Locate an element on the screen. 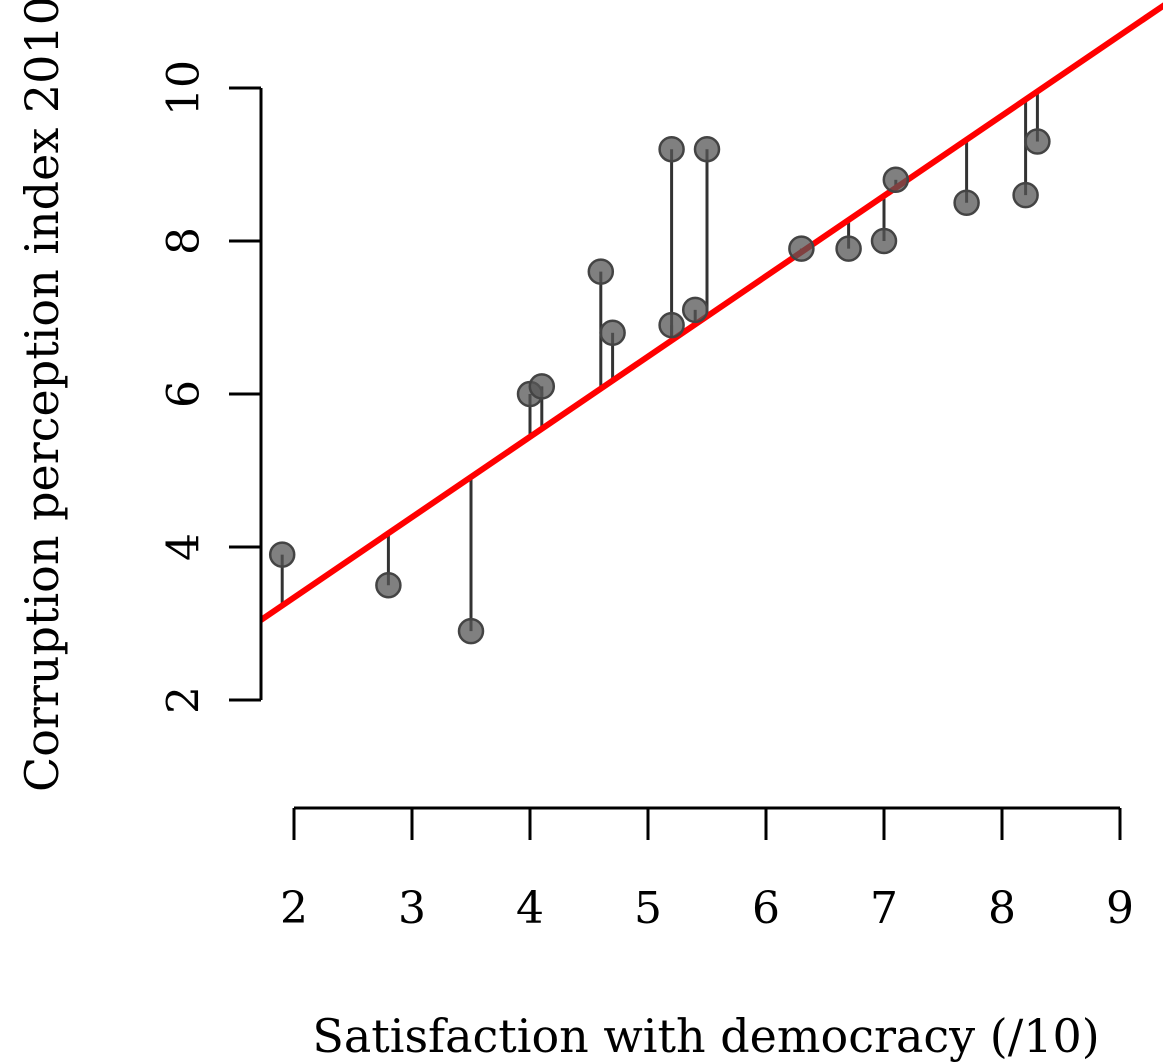 Image resolution: width=1163 pixels, height=1064 pixels. x-axis: 2 3 4 5 6 7 8 9 is located at coordinates (707, 870).